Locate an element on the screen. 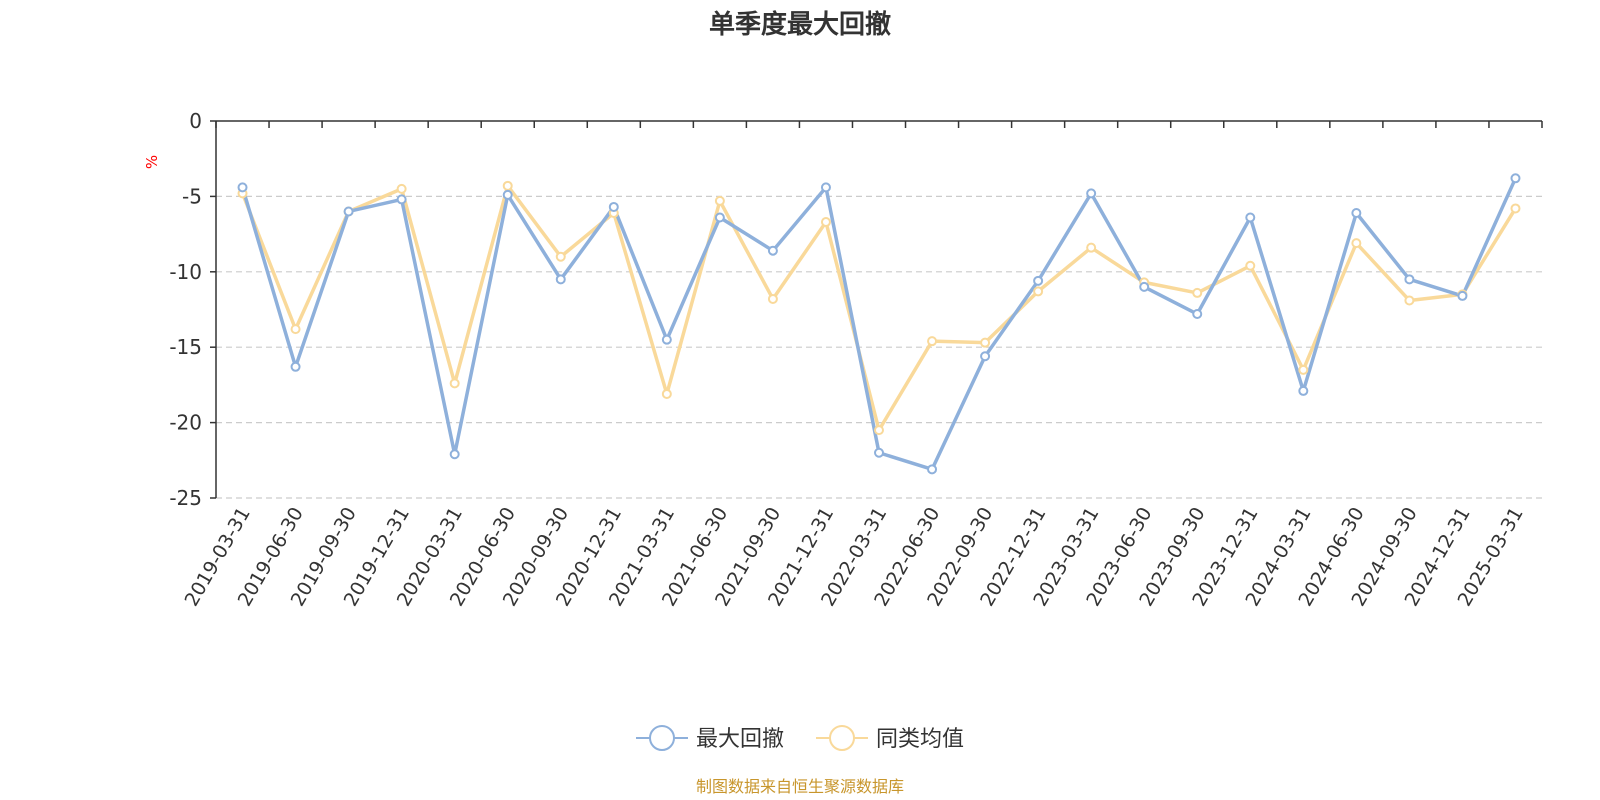 This screenshot has width=1600, height=800. y-tick-label: -20 is located at coordinates (185, 423).